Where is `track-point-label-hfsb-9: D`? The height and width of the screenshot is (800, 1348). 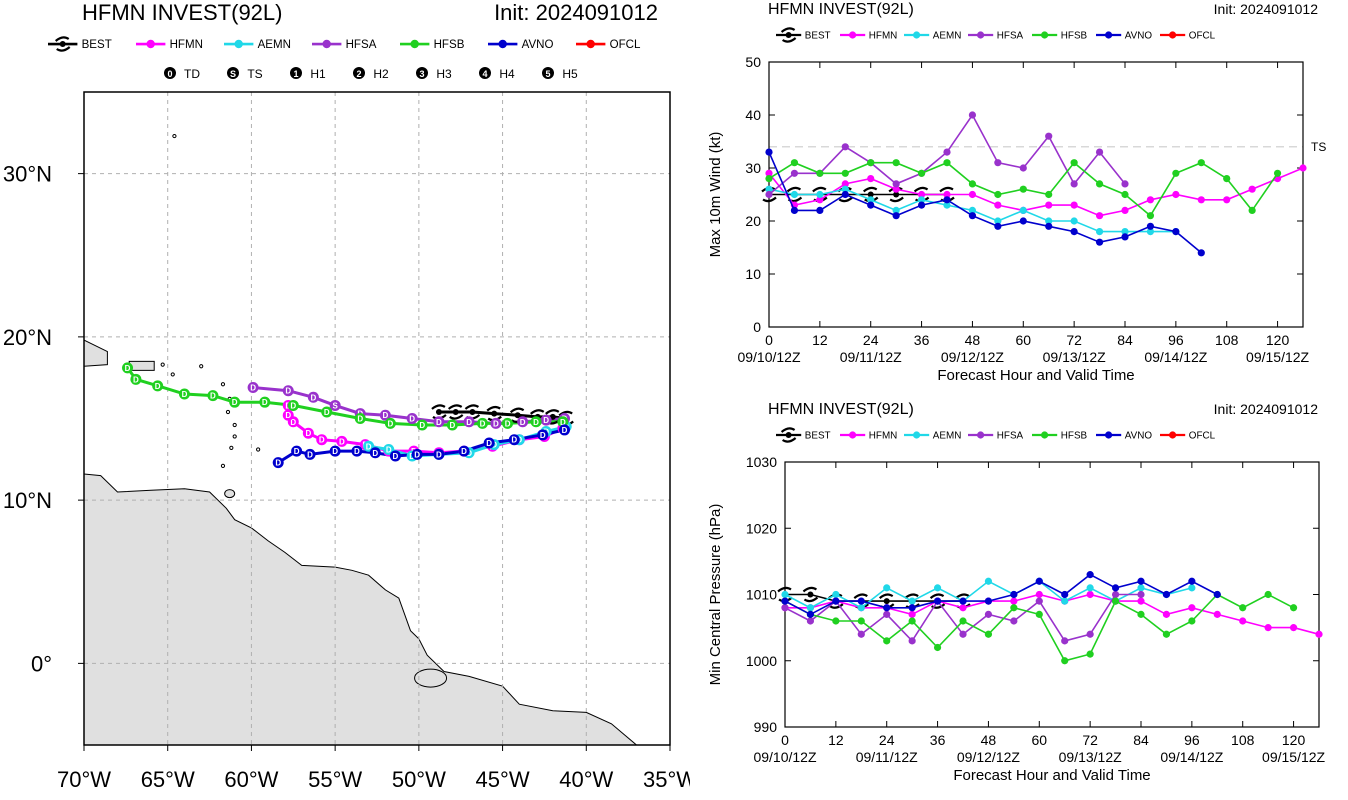
track-point-label-hfsb-9: D is located at coordinates (293, 405).